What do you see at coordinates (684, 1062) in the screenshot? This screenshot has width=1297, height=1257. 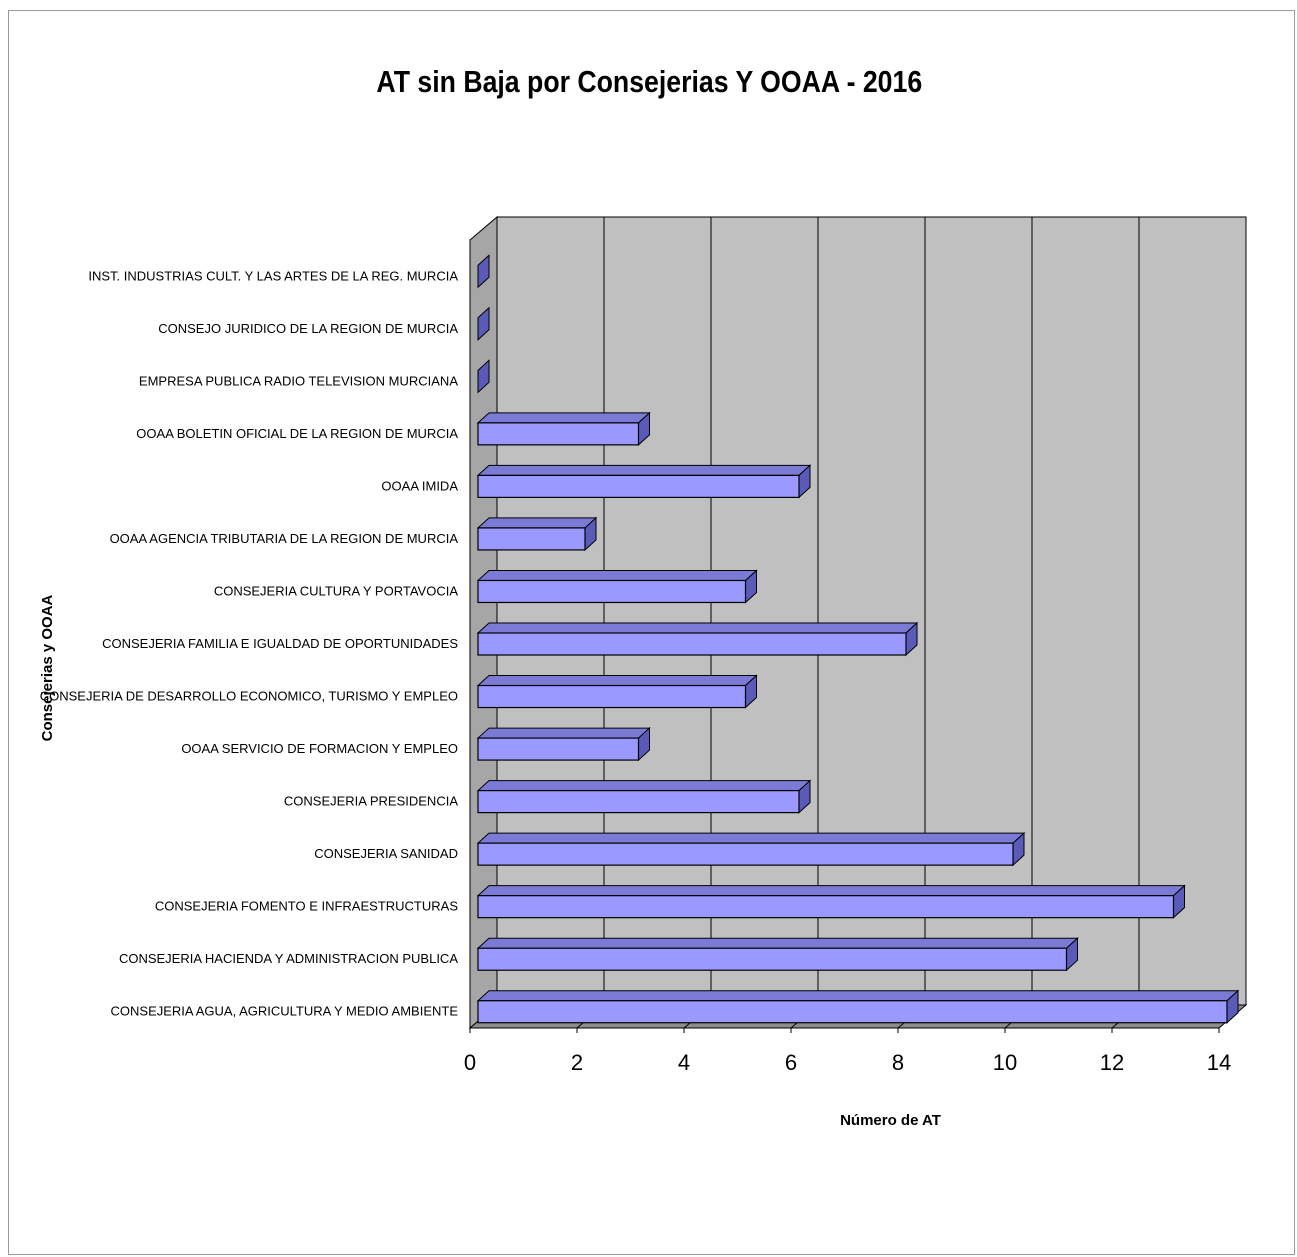 I see `x-tick-label: 4` at bounding box center [684, 1062].